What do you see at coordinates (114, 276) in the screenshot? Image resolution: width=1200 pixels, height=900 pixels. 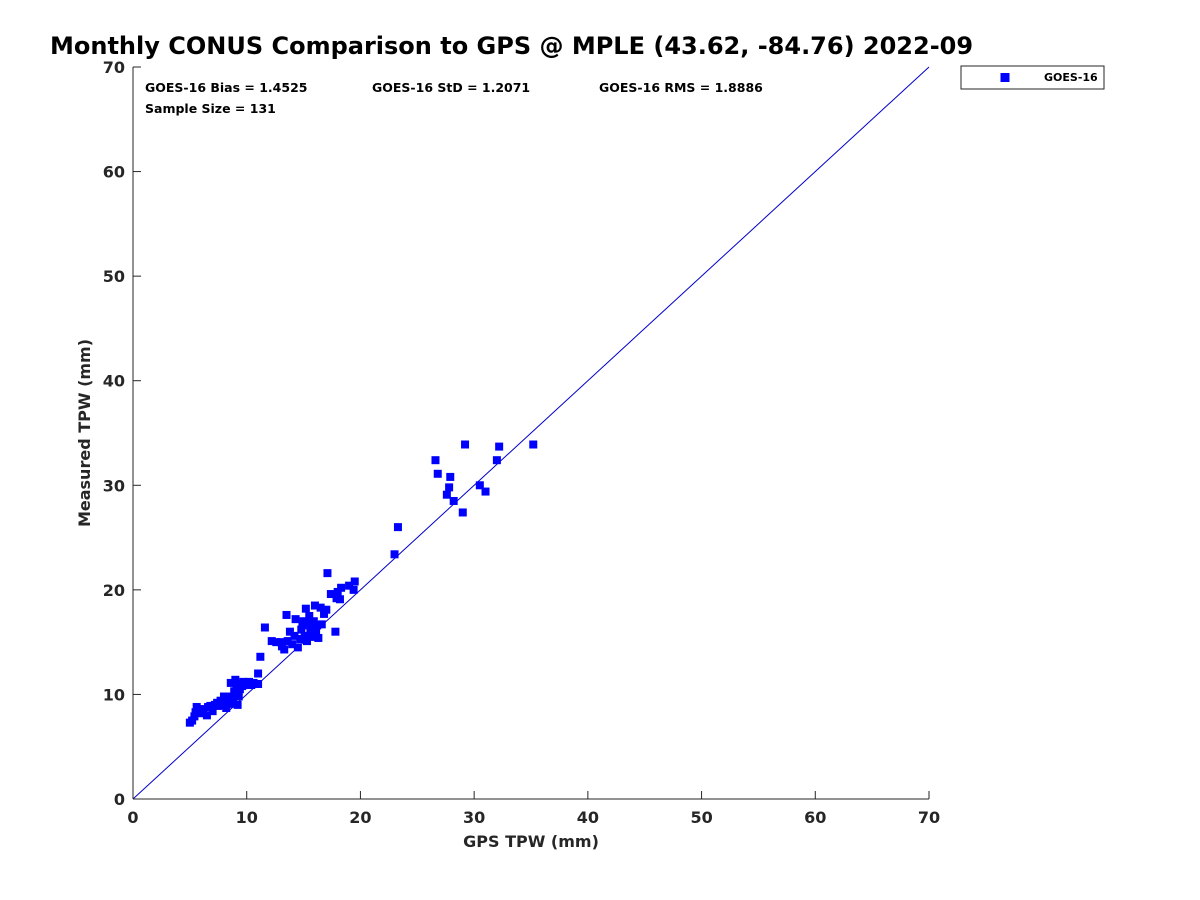 I see `y-tick-label: 50` at bounding box center [114, 276].